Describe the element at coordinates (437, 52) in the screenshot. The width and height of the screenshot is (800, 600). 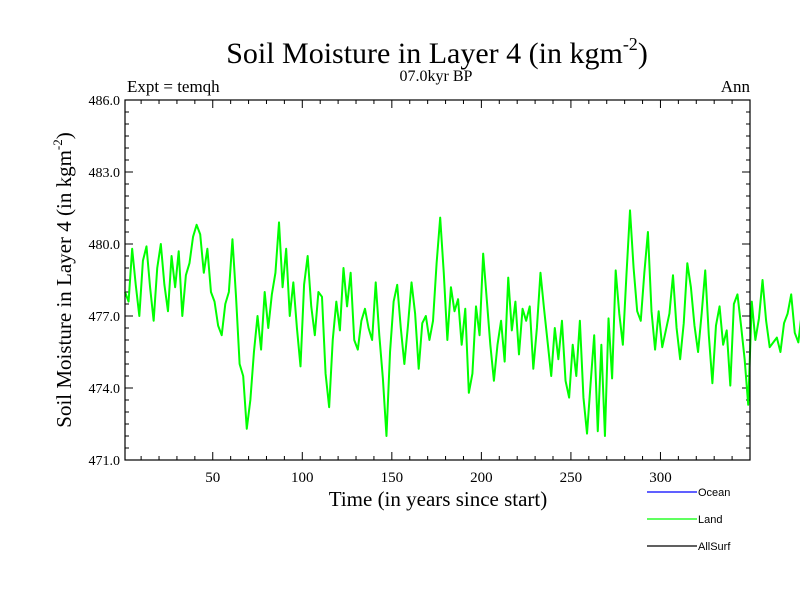
I see `chart-title: Soil Moisture in Layer 4 (in kgm-2)` at that location.